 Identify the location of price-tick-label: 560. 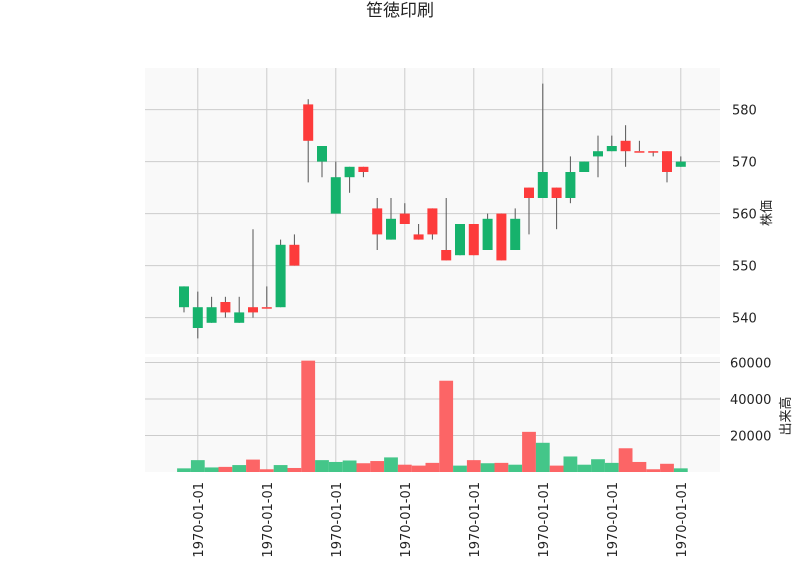
(744, 215).